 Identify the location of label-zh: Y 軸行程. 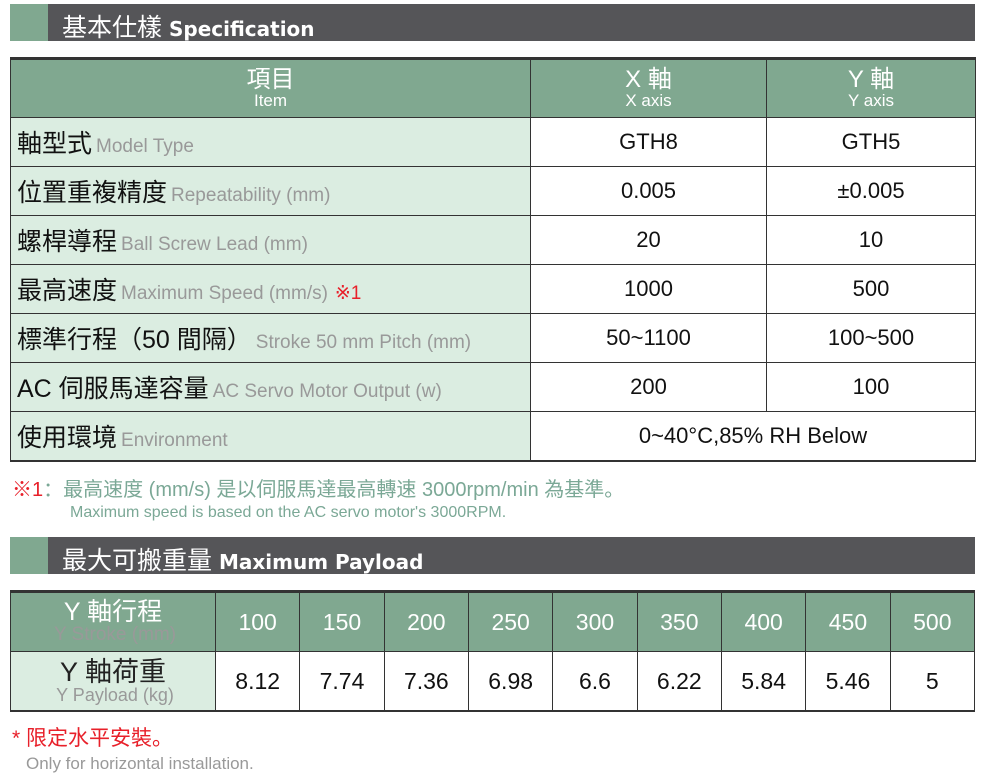
(113, 612).